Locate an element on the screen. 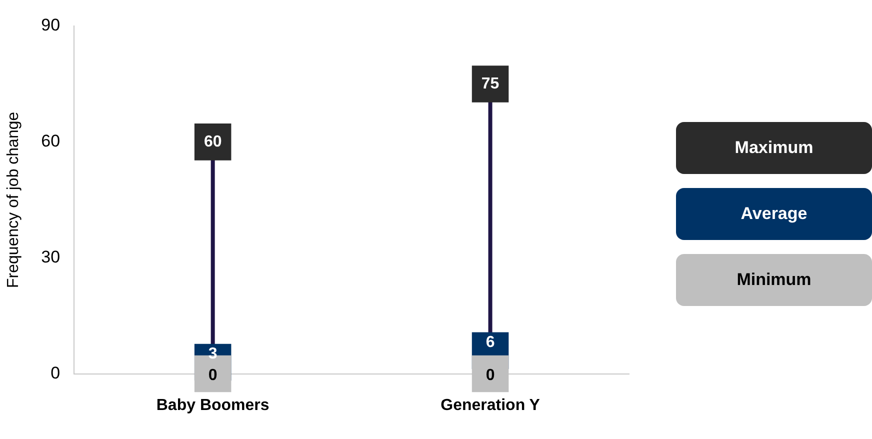  x-tick-label: Baby Boomers is located at coordinates (213, 405).